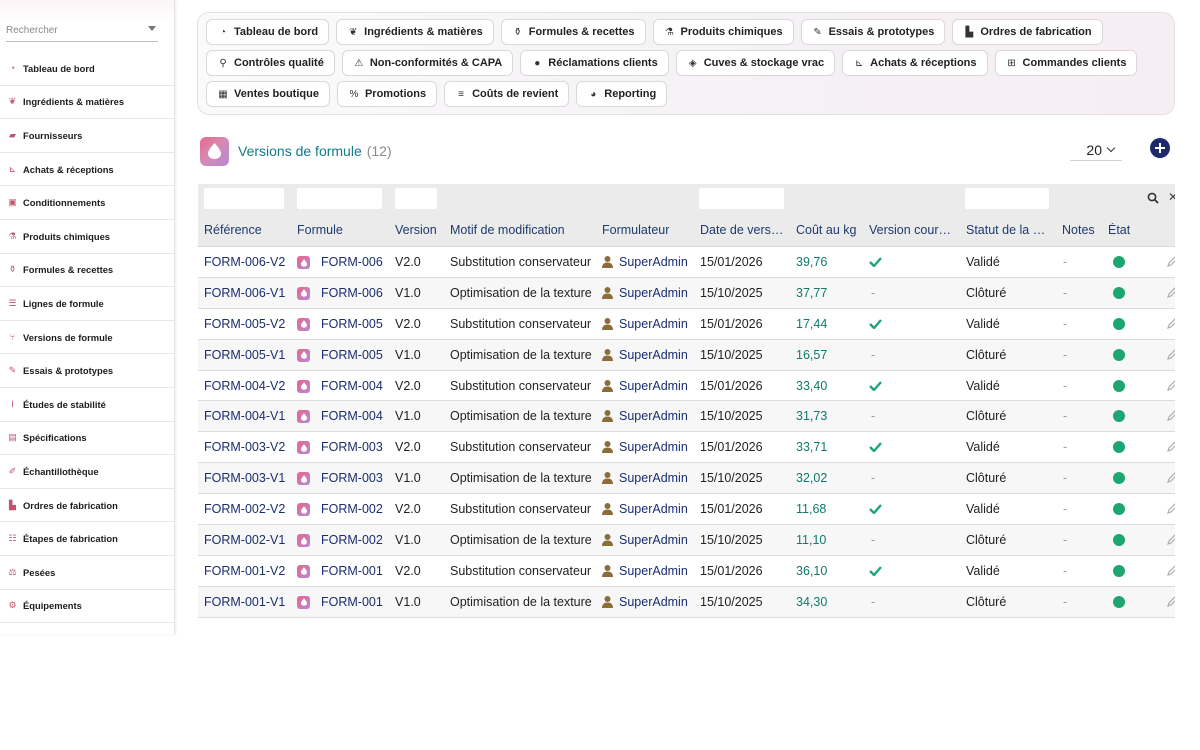 The image size is (1200, 750). Describe the element at coordinates (320, 230) in the screenshot. I see `column-header: Formule` at that location.